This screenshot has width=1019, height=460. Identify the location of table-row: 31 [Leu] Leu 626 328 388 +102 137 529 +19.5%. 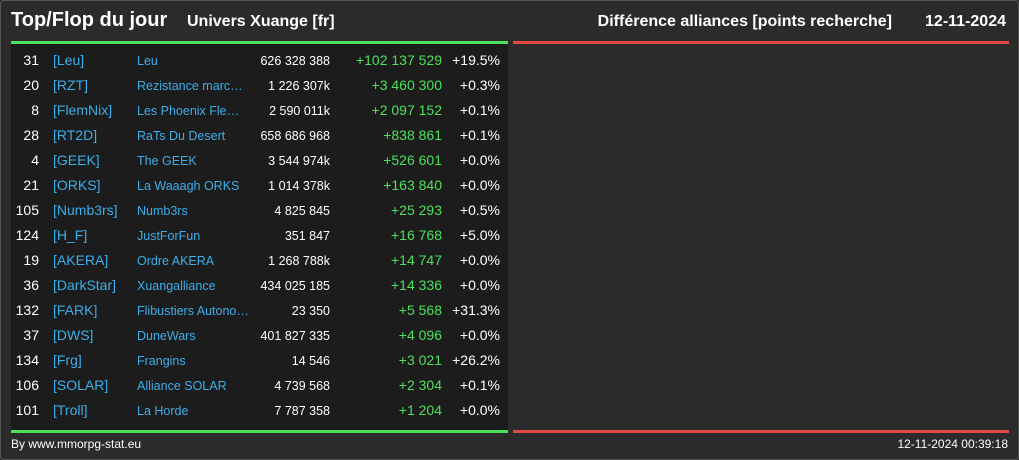
(259, 61).